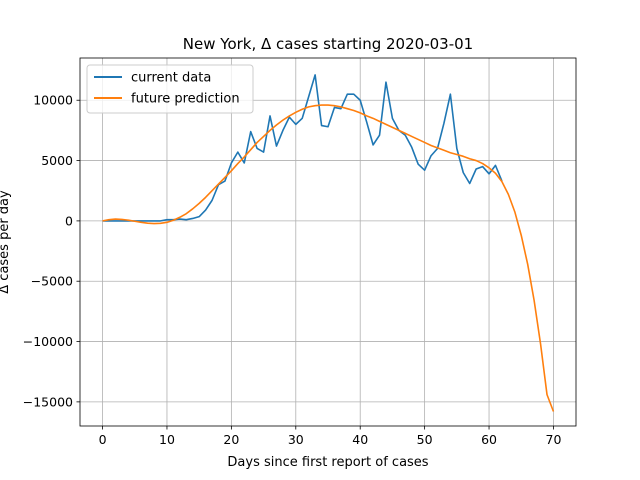  I want to click on x-axis-ticks: 0 10 20 30 40 50 60 70, so click(330, 436).